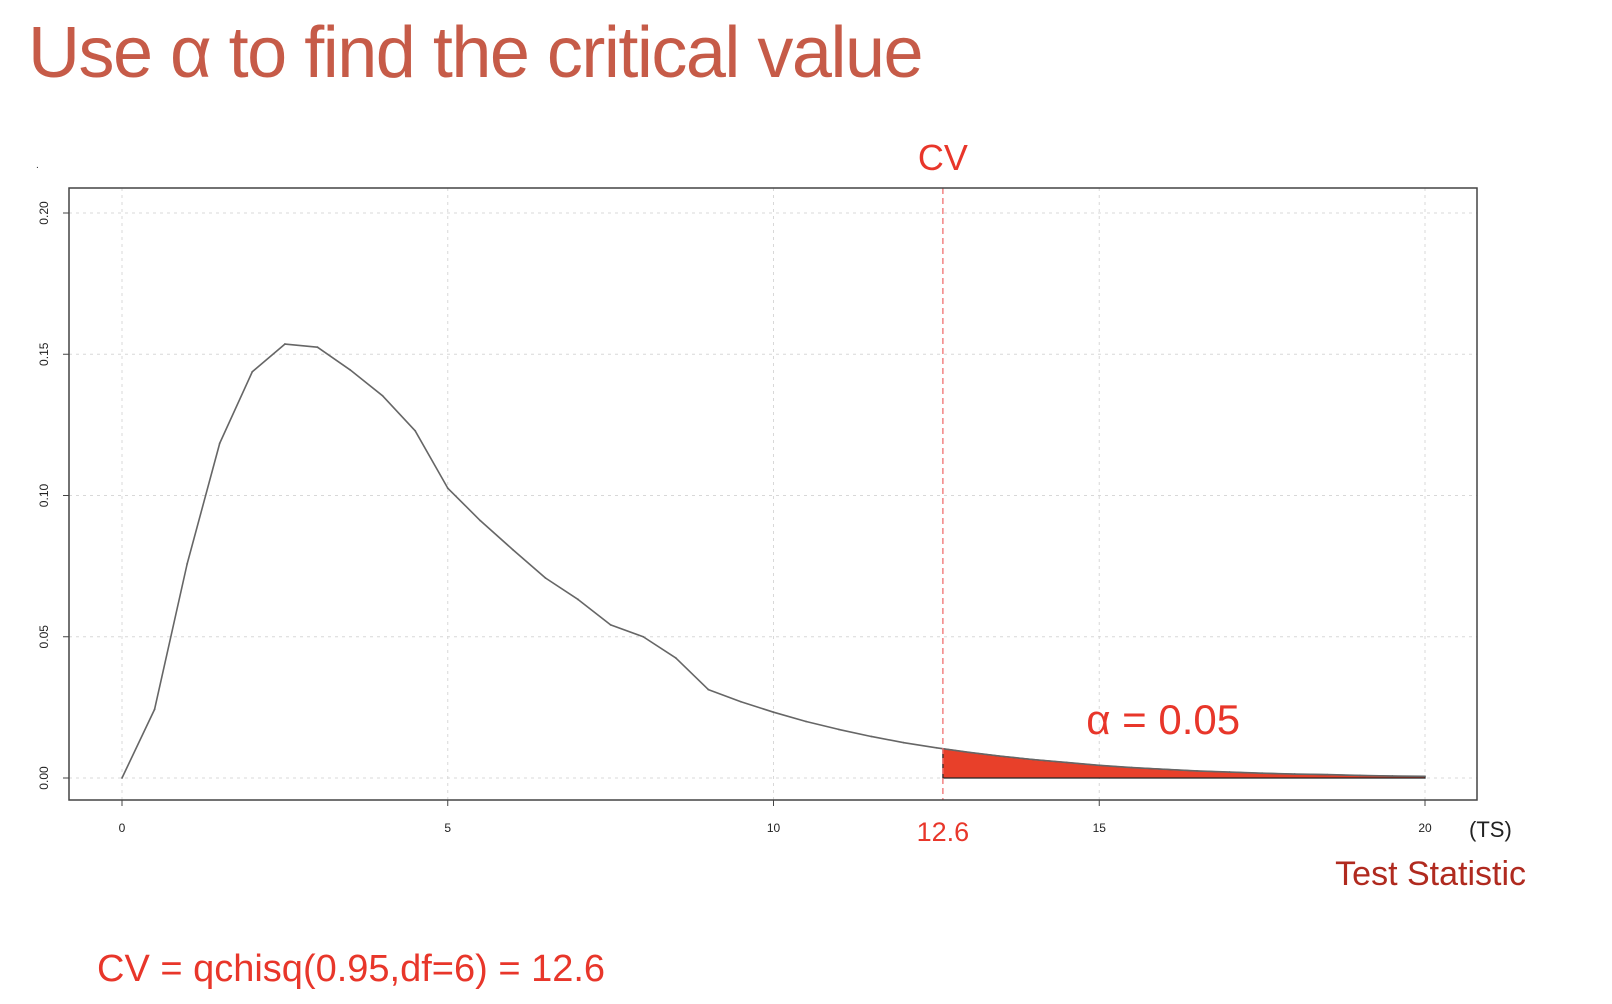 The width and height of the screenshot is (1612, 1004). What do you see at coordinates (447, 828) in the screenshot?
I see `x-tick-label: 5` at bounding box center [447, 828].